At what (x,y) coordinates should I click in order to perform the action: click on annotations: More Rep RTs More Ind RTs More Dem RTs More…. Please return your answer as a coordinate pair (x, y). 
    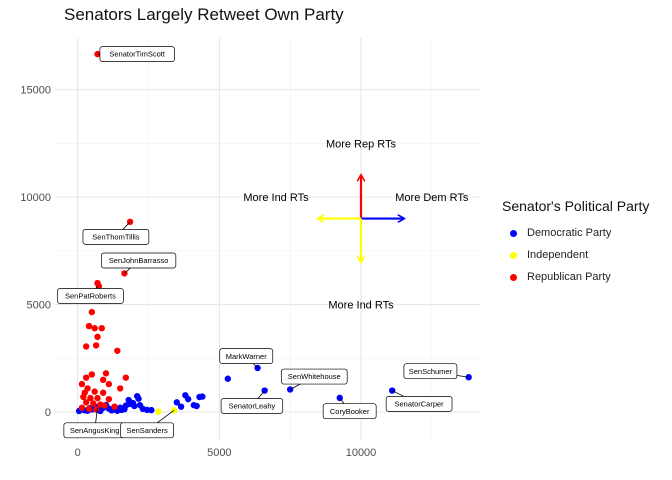
    Looking at the image, I should click on (356, 224).